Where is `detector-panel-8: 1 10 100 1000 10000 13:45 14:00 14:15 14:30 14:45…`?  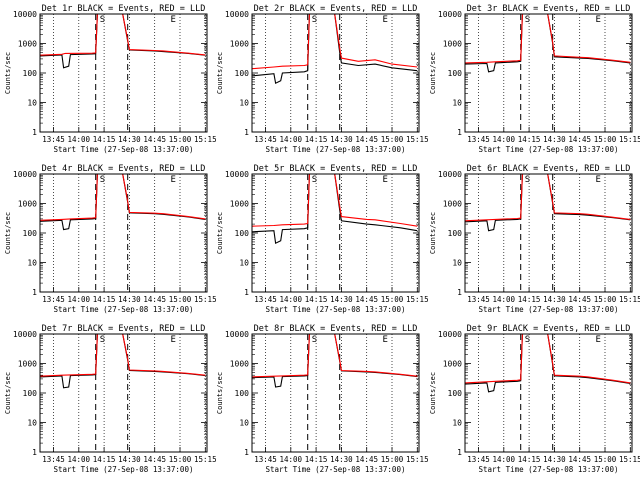 detector-panel-8: 1 10 100 1000 10000 13:45 14:00 14:15 14:30 14:45… is located at coordinates (322, 399).